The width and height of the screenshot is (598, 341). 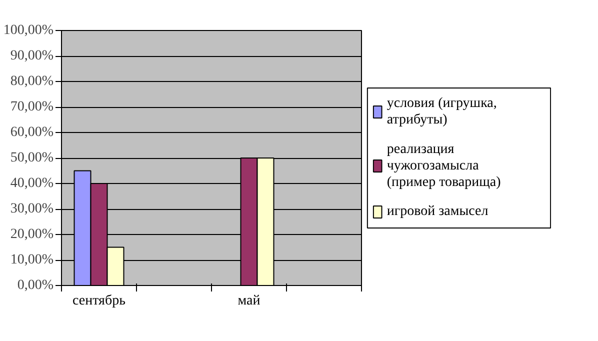 What do you see at coordinates (32, 183) in the screenshot?
I see `y-tick-label: 40,00%` at bounding box center [32, 183].